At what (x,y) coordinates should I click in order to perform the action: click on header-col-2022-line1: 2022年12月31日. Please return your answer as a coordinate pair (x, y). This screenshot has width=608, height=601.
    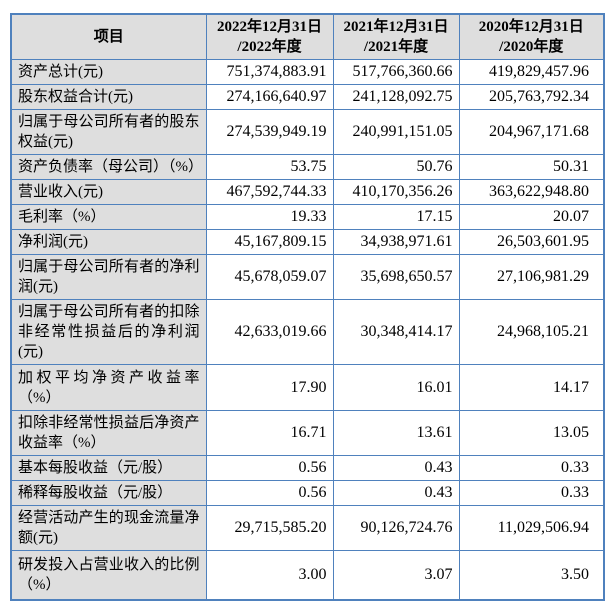
    Looking at the image, I should click on (269, 27).